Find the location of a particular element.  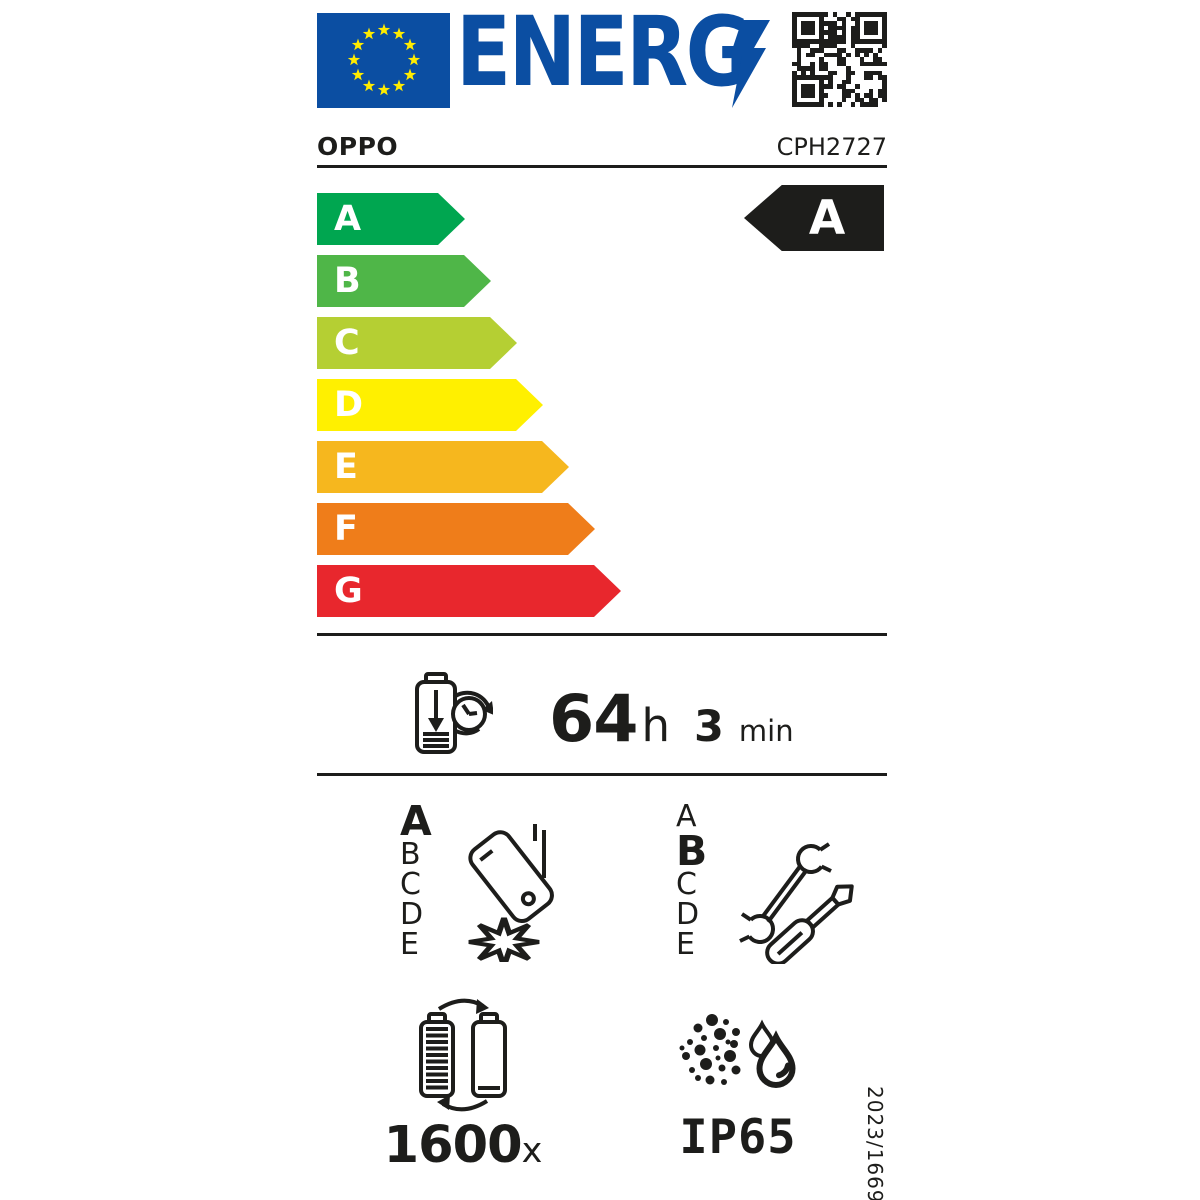

dust-particles is located at coordinates (710, 1049).